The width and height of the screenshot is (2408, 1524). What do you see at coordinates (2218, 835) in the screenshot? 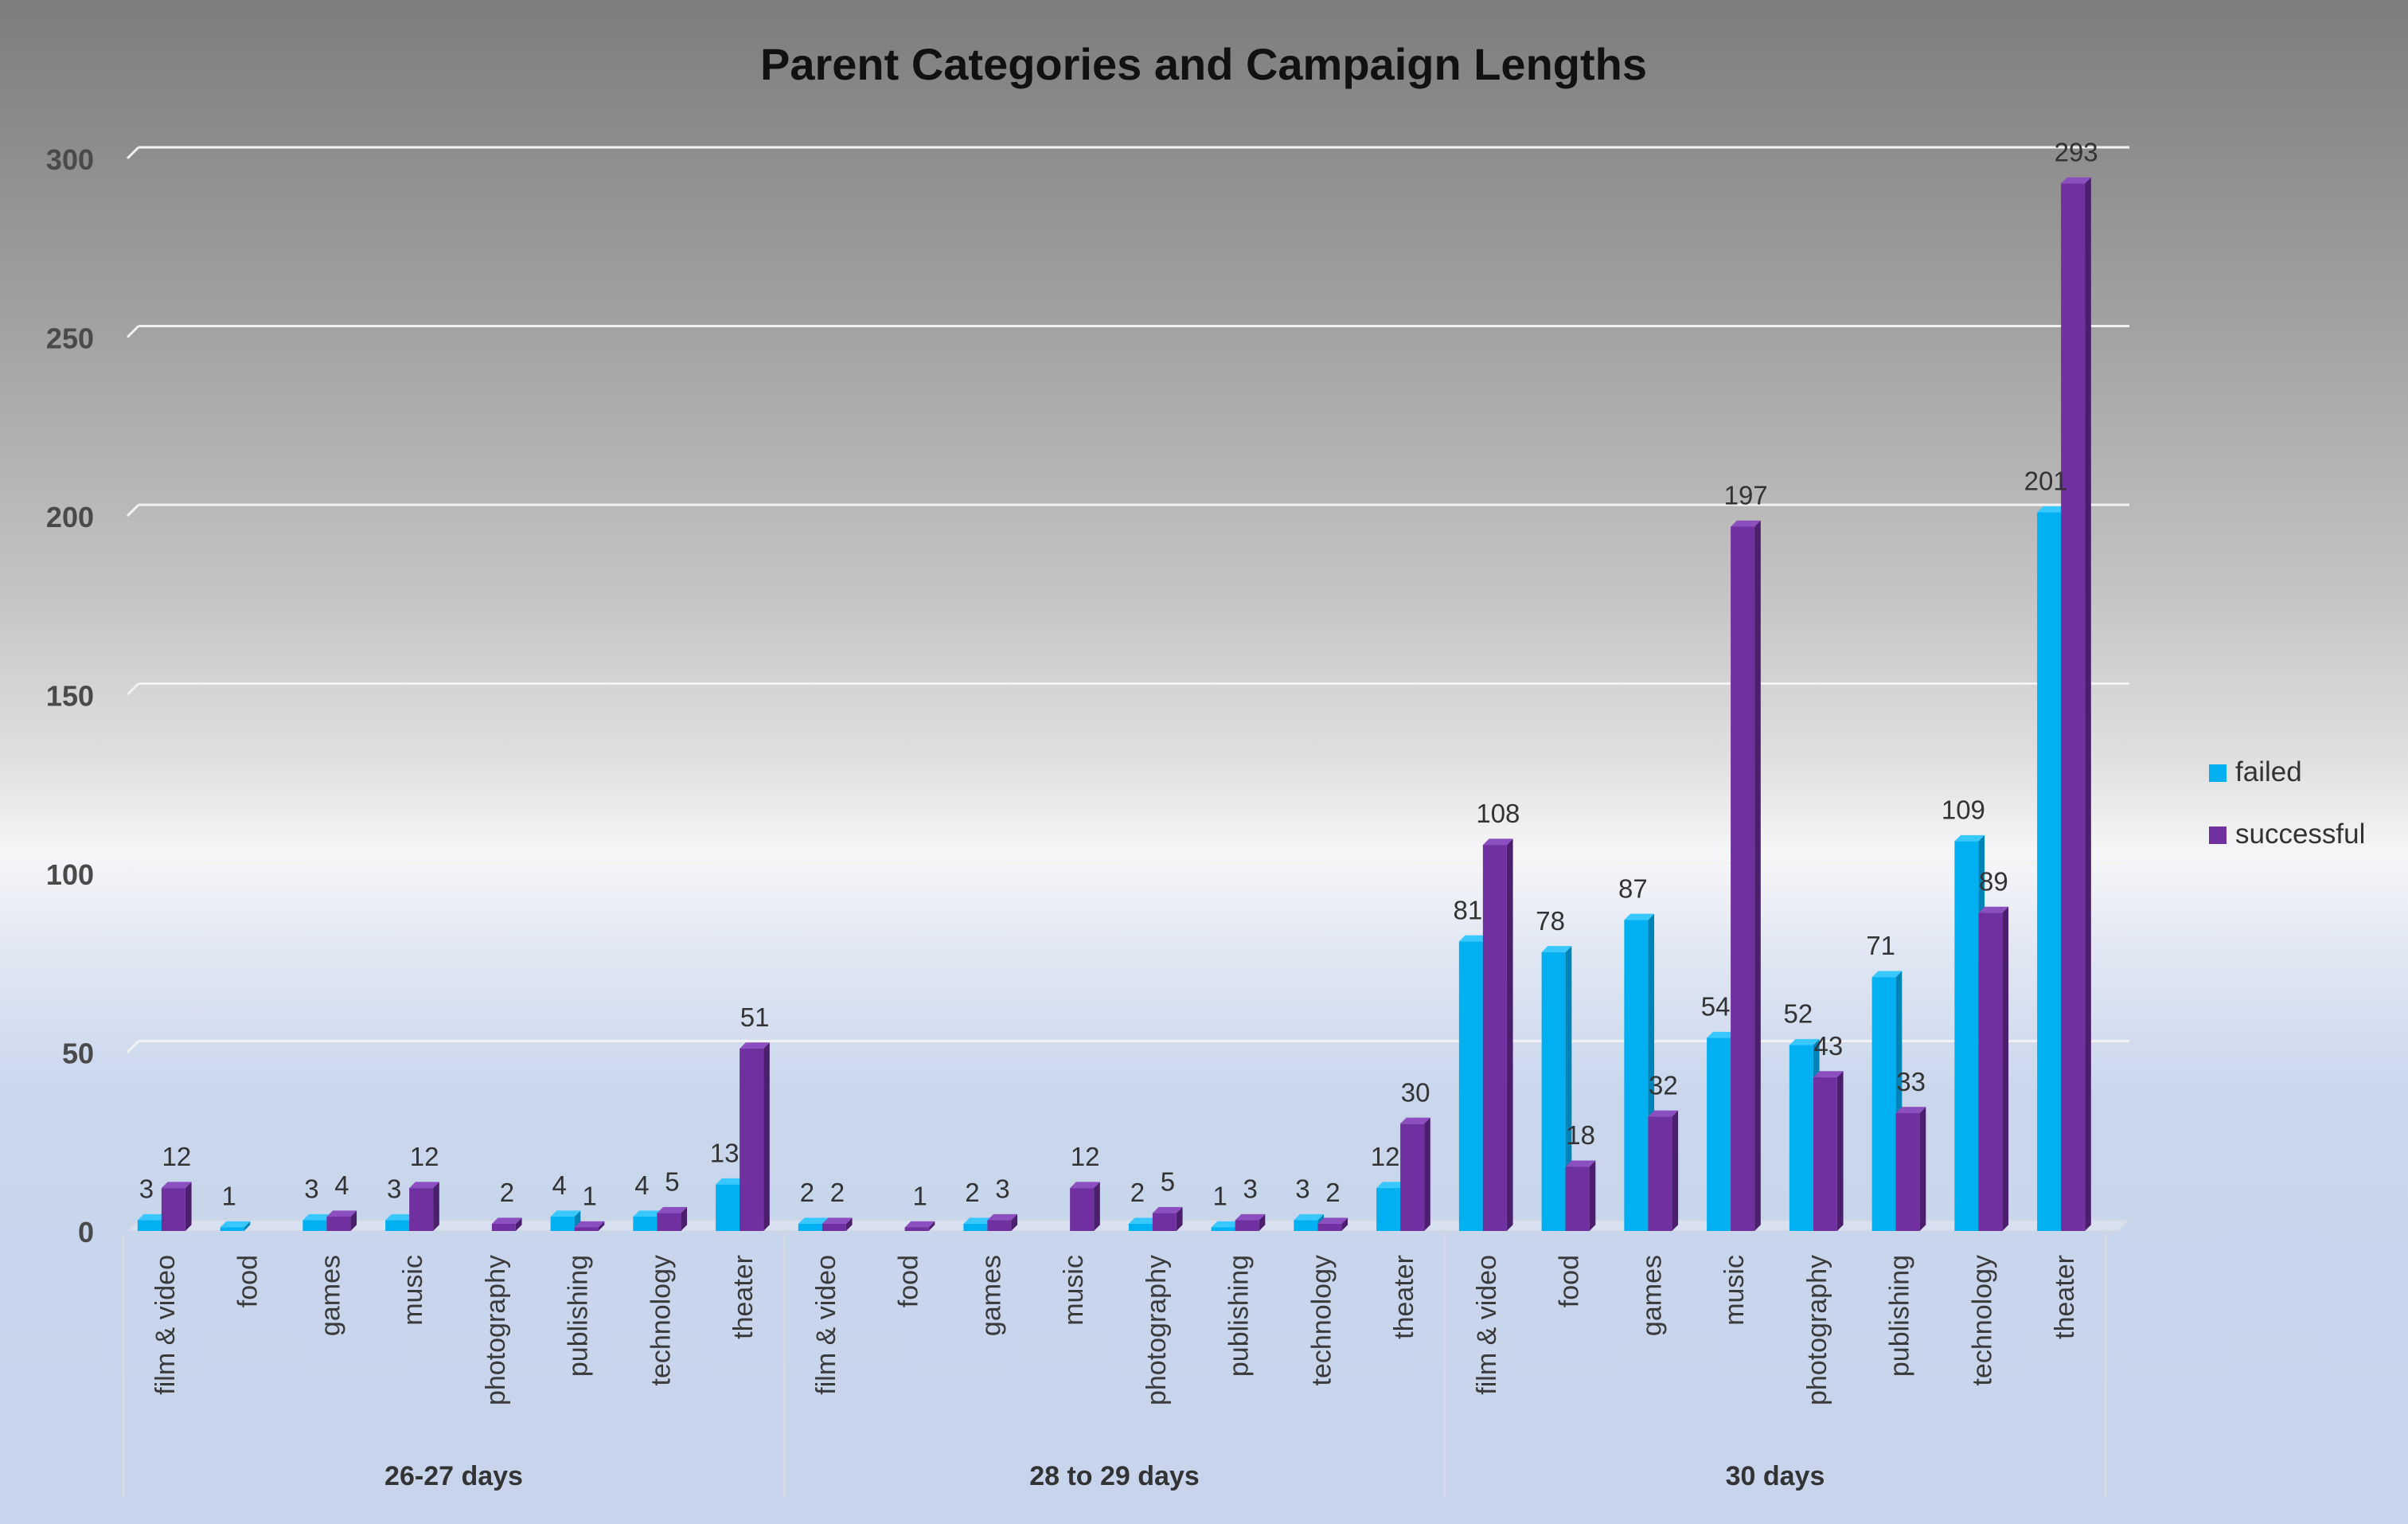
I see `legend-swatch-successful` at bounding box center [2218, 835].